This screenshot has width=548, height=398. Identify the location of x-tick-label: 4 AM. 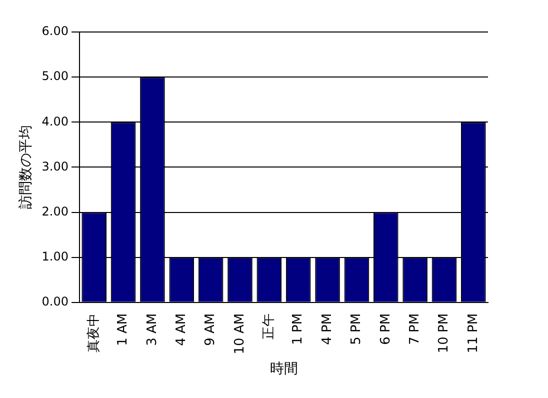
(182, 329).